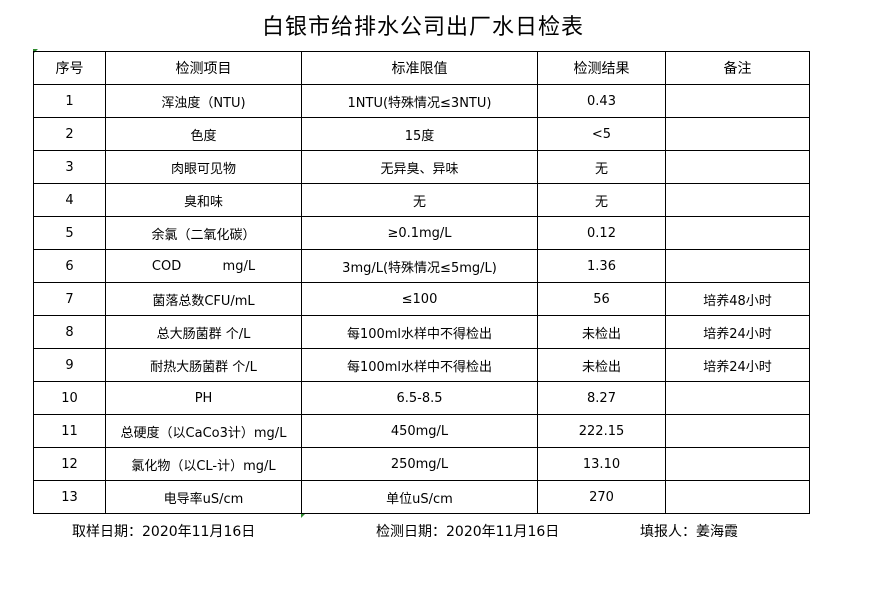 Image resolution: width=873 pixels, height=593 pixels. I want to click on test-result-cell: 0.43, so click(601, 101).